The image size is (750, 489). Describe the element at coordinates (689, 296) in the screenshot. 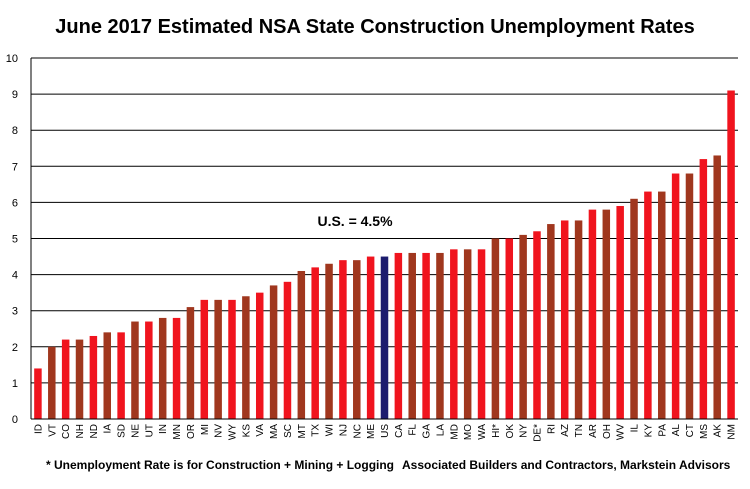

I see `bar-ct` at that location.